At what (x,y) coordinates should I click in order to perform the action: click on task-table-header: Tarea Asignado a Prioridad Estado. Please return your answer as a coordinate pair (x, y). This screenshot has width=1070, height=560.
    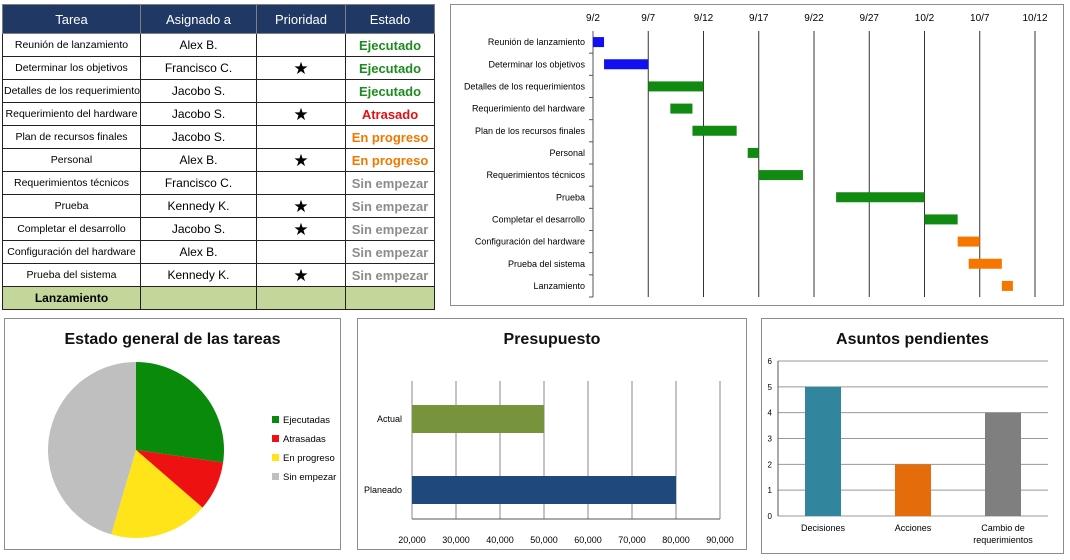
    Looking at the image, I should click on (218, 19).